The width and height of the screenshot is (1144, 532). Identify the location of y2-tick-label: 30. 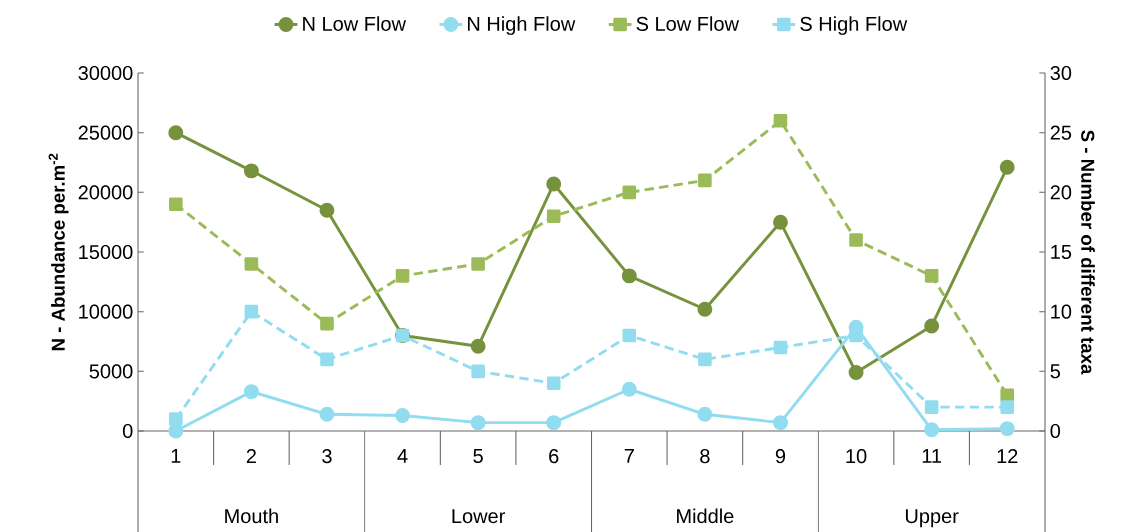
(1061, 73).